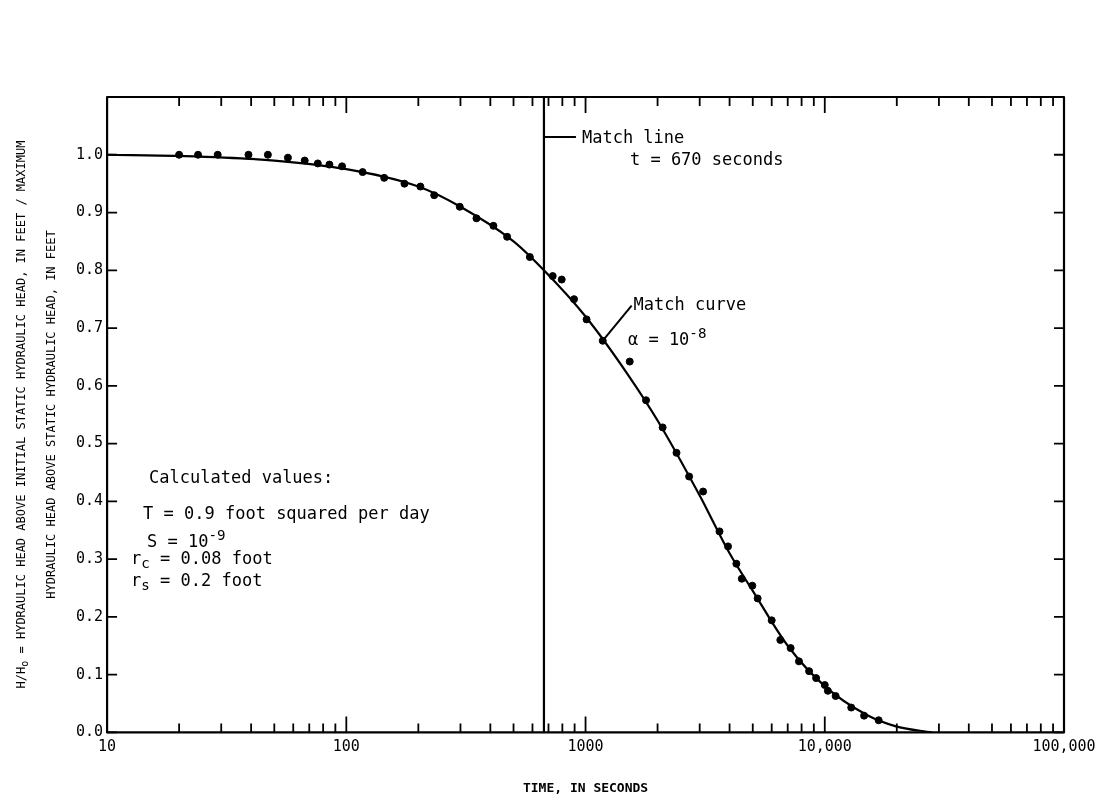 The image size is (1119, 810). I want to click on annotation: T = 0.9 foot squared per day, so click(286, 513).